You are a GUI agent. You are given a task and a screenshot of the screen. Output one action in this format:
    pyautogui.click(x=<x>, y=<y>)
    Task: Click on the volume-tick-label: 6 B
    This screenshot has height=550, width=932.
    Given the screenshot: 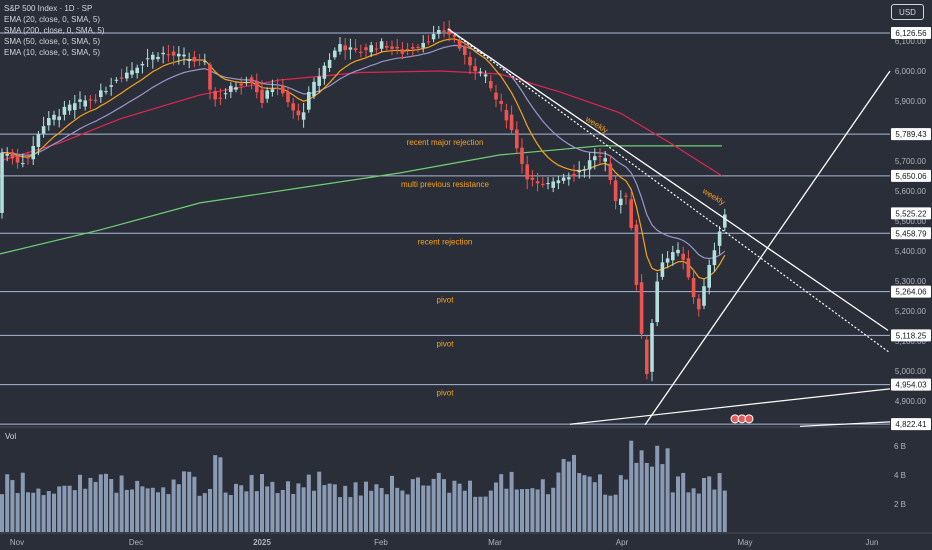 What is the action you would take?
    pyautogui.click(x=900, y=446)
    